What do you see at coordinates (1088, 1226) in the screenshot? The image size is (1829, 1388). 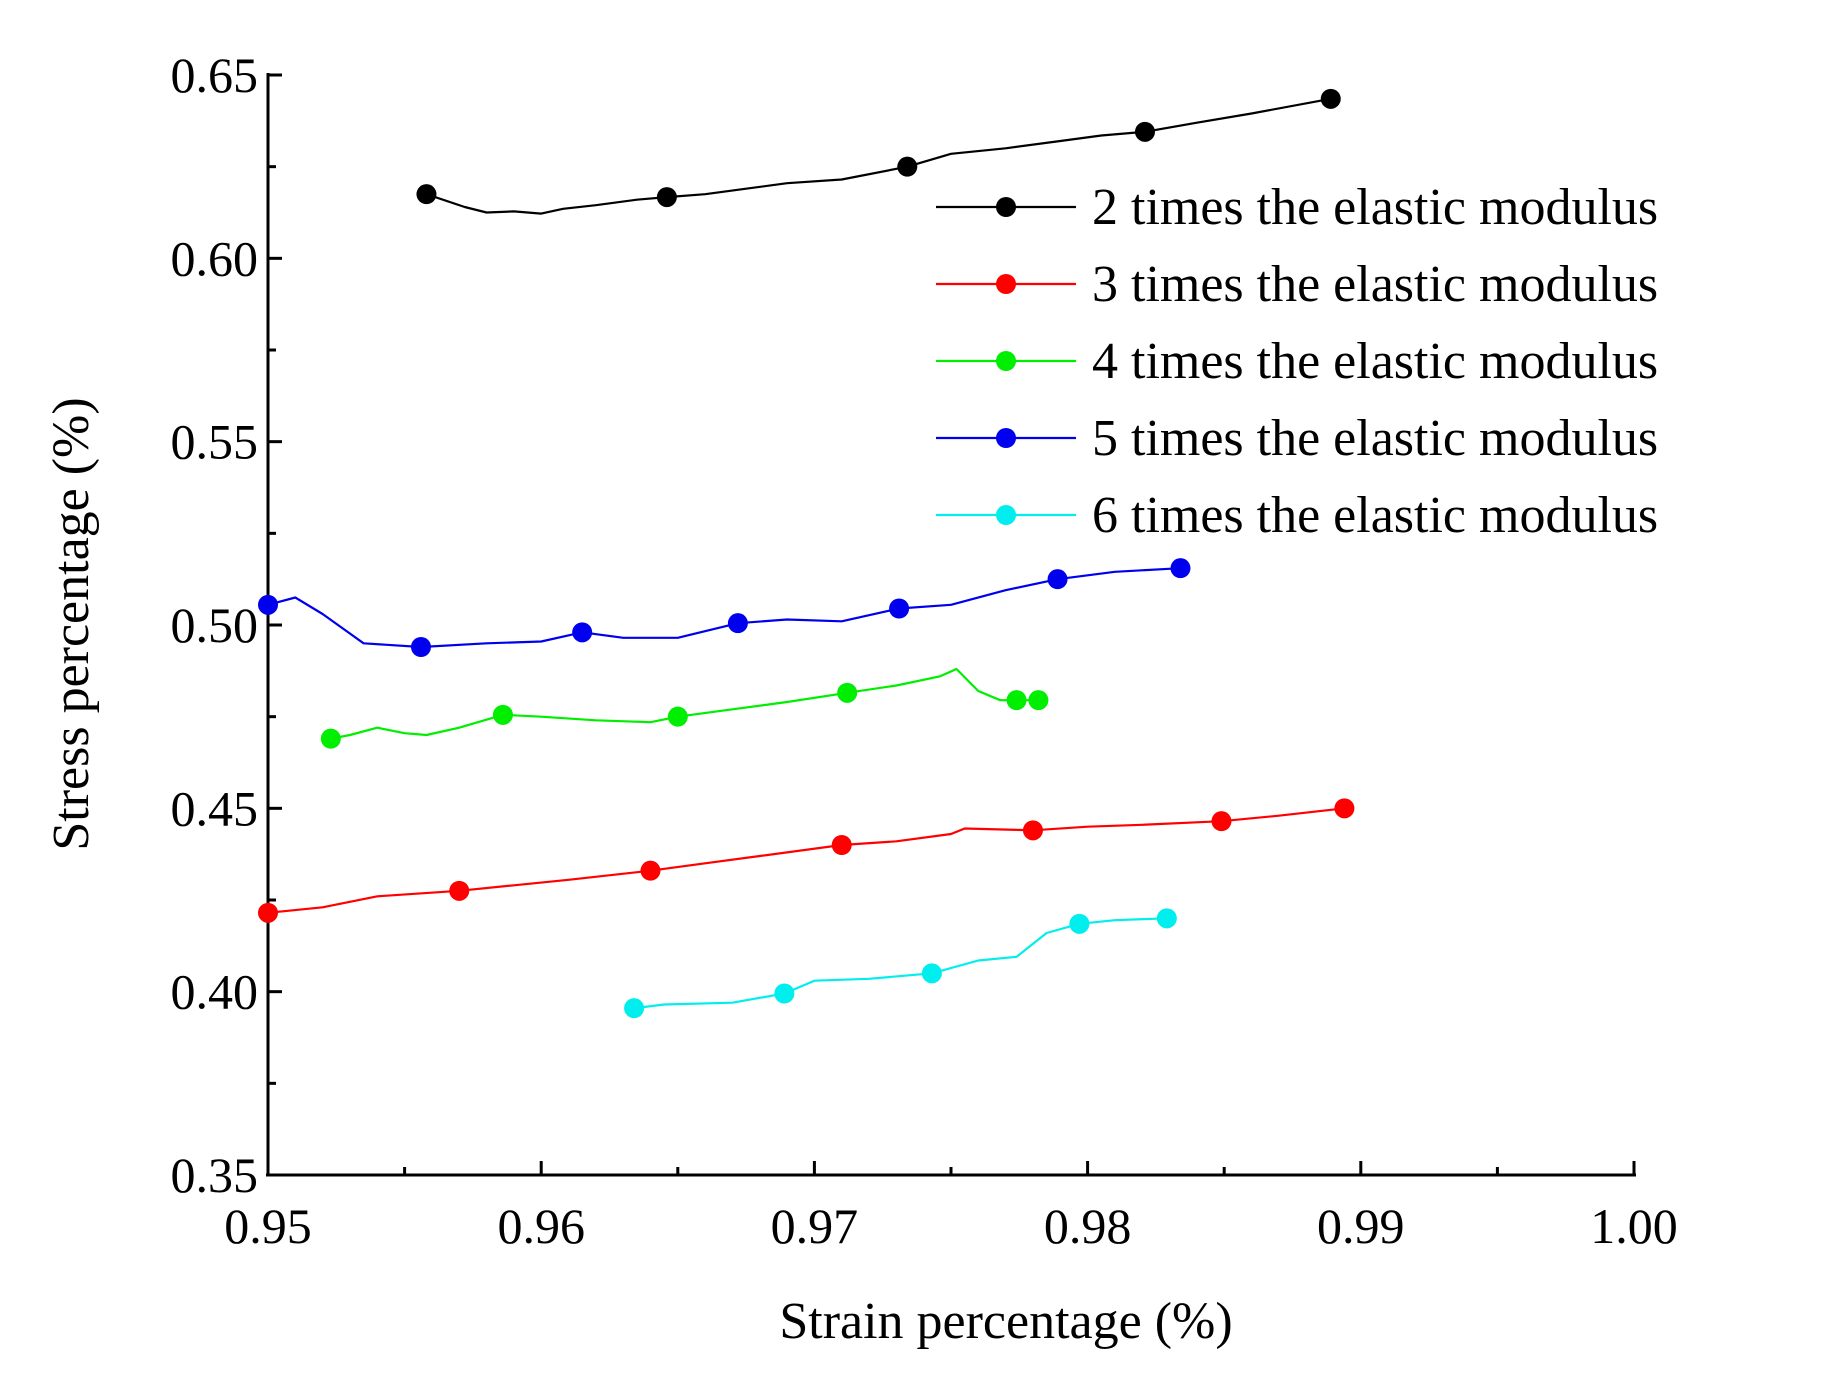 I see `x-tick-label: 0.98` at bounding box center [1088, 1226].